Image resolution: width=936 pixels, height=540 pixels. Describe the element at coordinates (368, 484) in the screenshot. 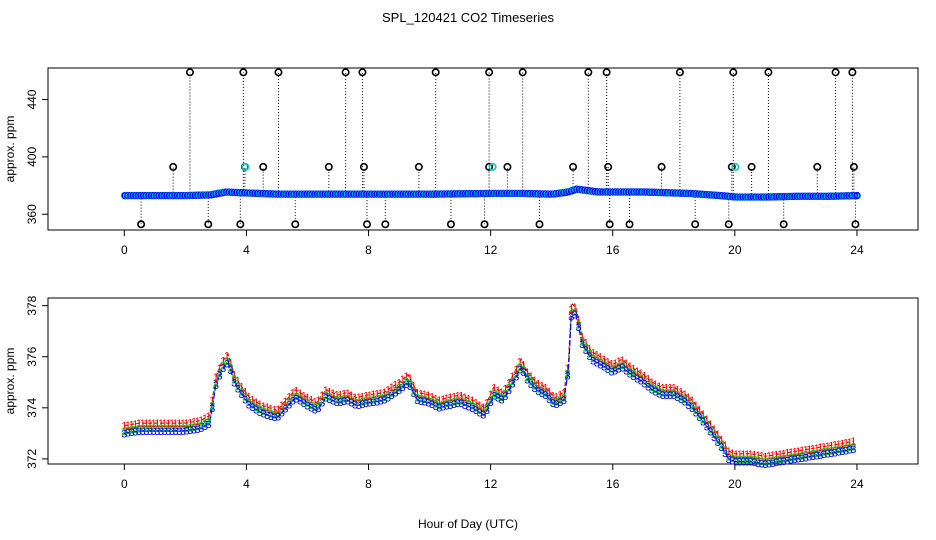

I see `x-tick-label: 8` at that location.